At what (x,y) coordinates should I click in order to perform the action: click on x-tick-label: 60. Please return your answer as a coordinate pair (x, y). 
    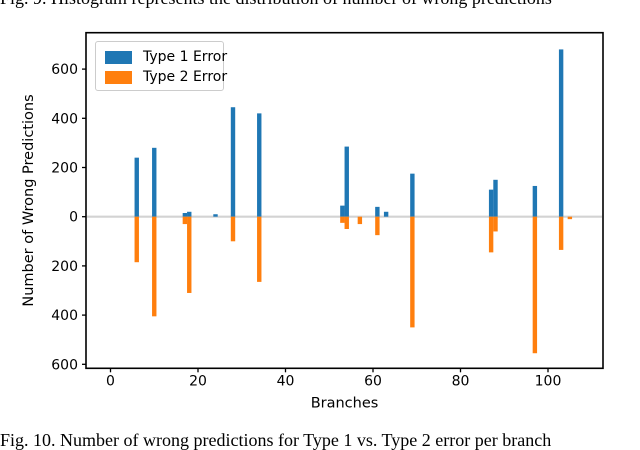
    Looking at the image, I should click on (373, 381).